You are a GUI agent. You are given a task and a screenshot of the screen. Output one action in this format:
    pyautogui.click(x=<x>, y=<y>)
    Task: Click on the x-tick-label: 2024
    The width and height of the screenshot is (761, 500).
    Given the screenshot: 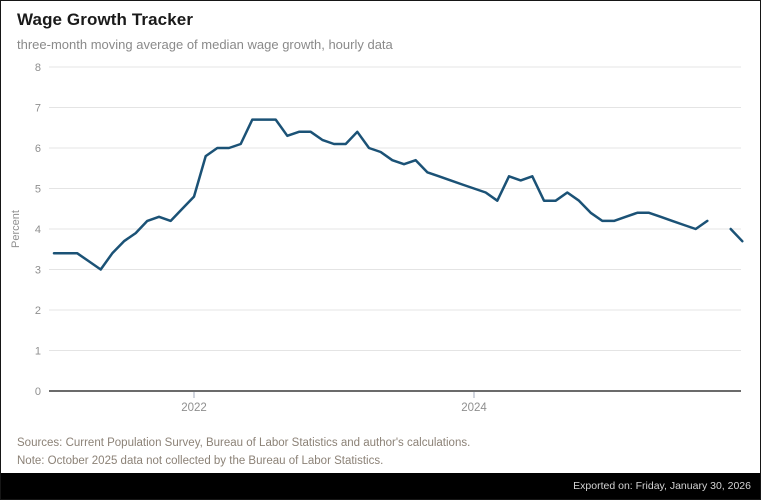 What is the action you would take?
    pyautogui.click(x=474, y=408)
    